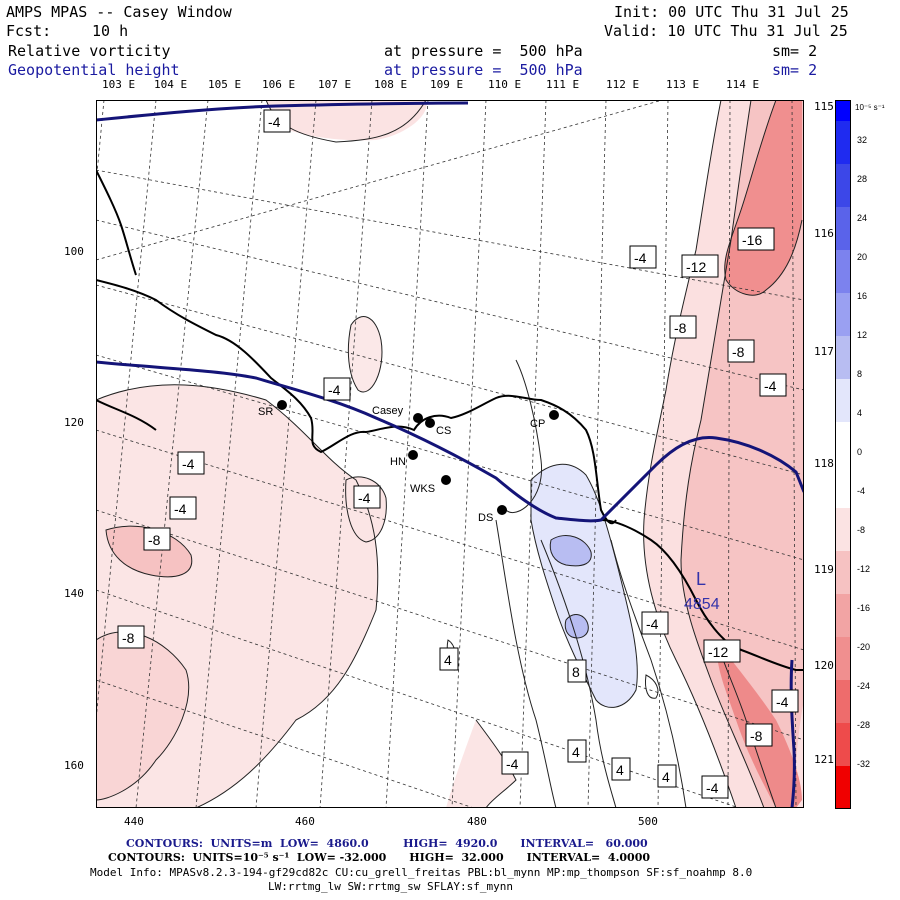  Describe the element at coordinates (743, 84) in the screenshot. I see `lon-label: 114 E` at that location.